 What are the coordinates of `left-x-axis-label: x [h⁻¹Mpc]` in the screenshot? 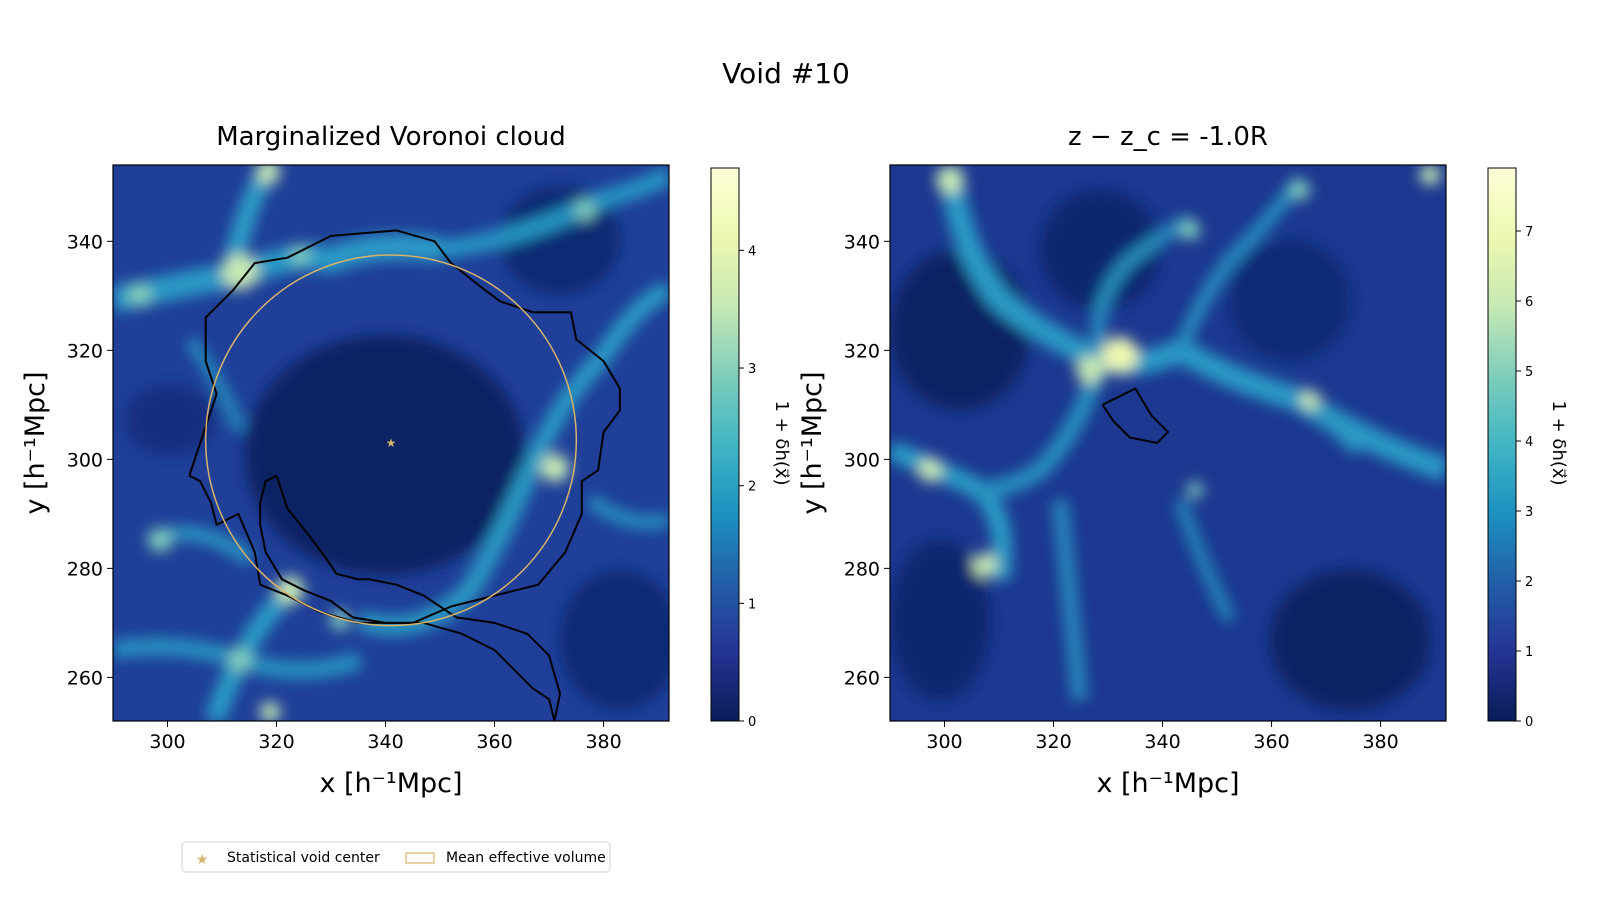 It's located at (390, 783).